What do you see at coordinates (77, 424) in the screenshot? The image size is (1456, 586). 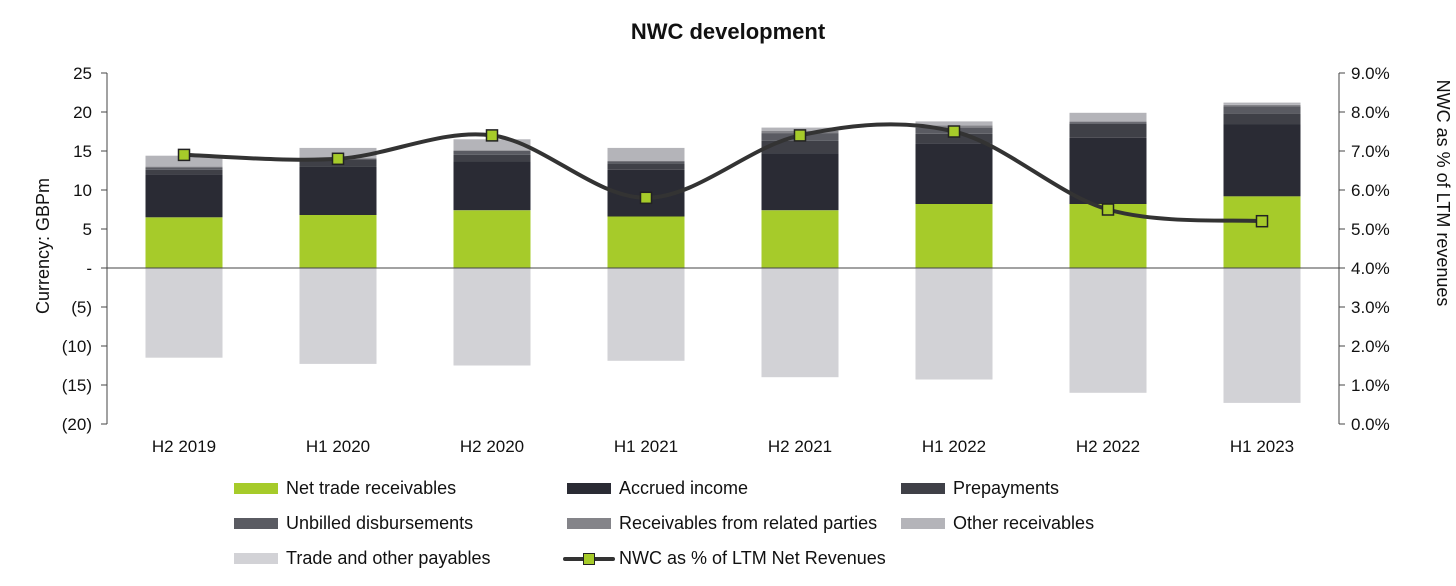 I see `y-tick-label: (20)` at bounding box center [77, 424].